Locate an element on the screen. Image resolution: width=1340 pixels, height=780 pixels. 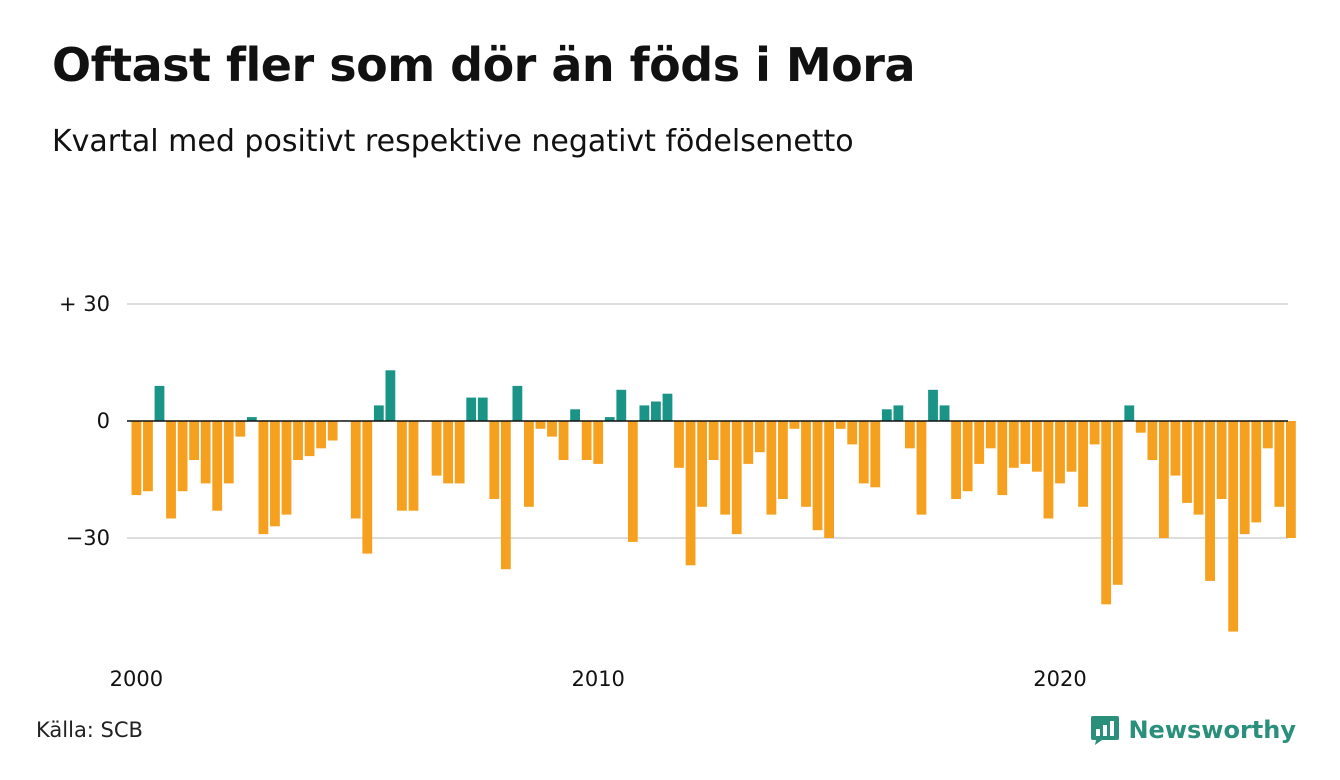
newsworthy-logo-icon is located at coordinates (1105, 730).